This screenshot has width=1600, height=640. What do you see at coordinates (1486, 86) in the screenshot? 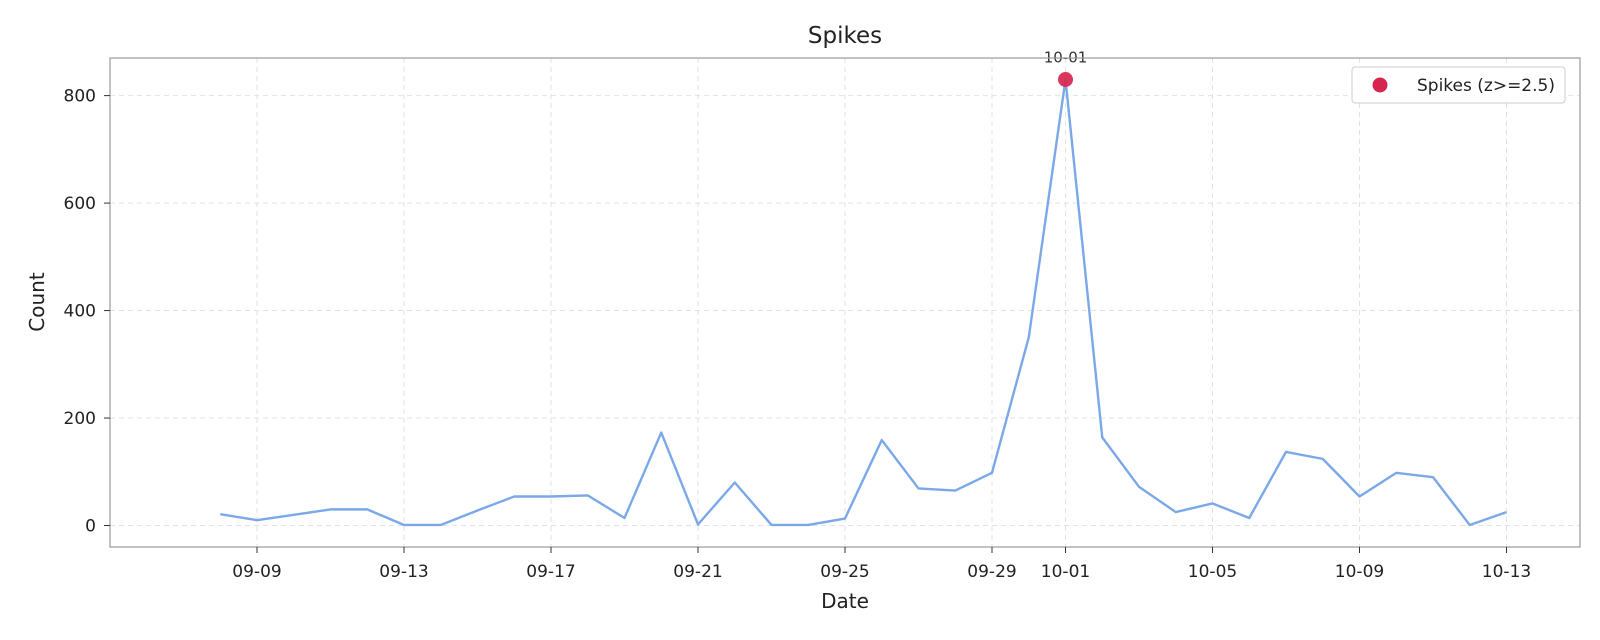
I see `legend-label: Spikes (z>=2.5)` at bounding box center [1486, 86].